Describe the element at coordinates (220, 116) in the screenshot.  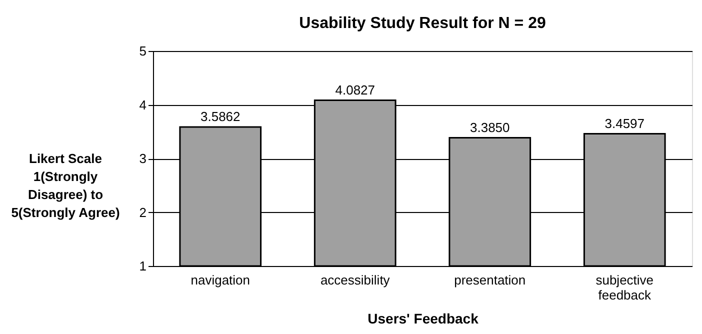
I see `data-label: 3.5862` at that location.